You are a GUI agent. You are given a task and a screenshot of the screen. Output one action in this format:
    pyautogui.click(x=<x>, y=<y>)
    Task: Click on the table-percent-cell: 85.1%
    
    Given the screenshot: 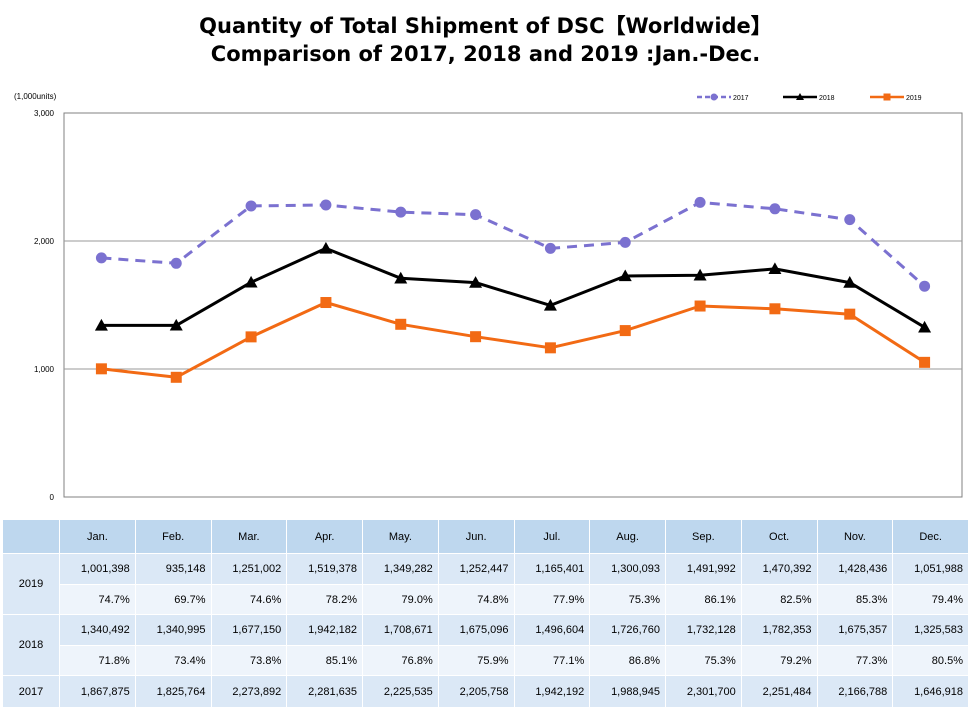 What is the action you would take?
    pyautogui.click(x=324, y=660)
    